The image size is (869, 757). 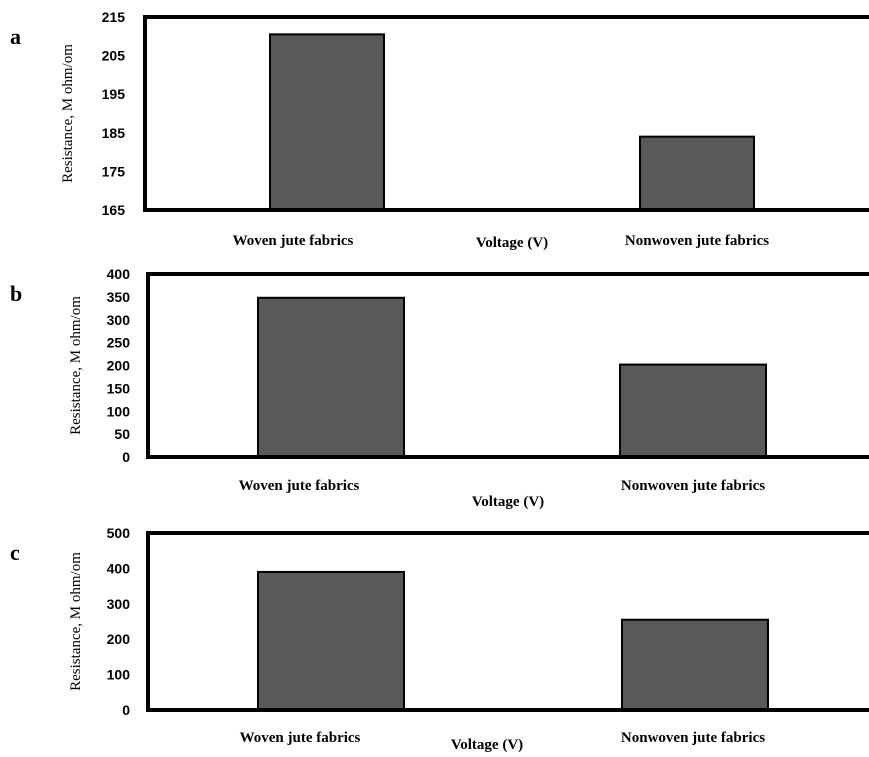 I want to click on y-tick-label: 165, so click(x=114, y=210).